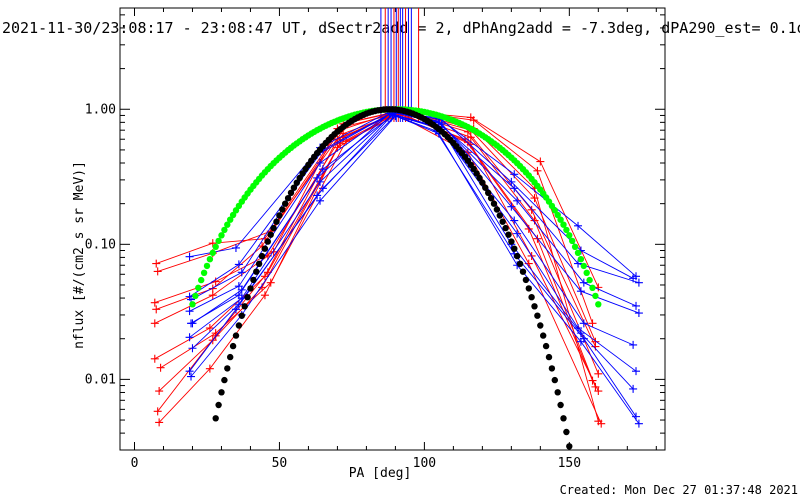 Image resolution: width=800 pixels, height=500 pixels. Describe the element at coordinates (400, 65) in the screenshot. I see `vertical-lines` at that location.